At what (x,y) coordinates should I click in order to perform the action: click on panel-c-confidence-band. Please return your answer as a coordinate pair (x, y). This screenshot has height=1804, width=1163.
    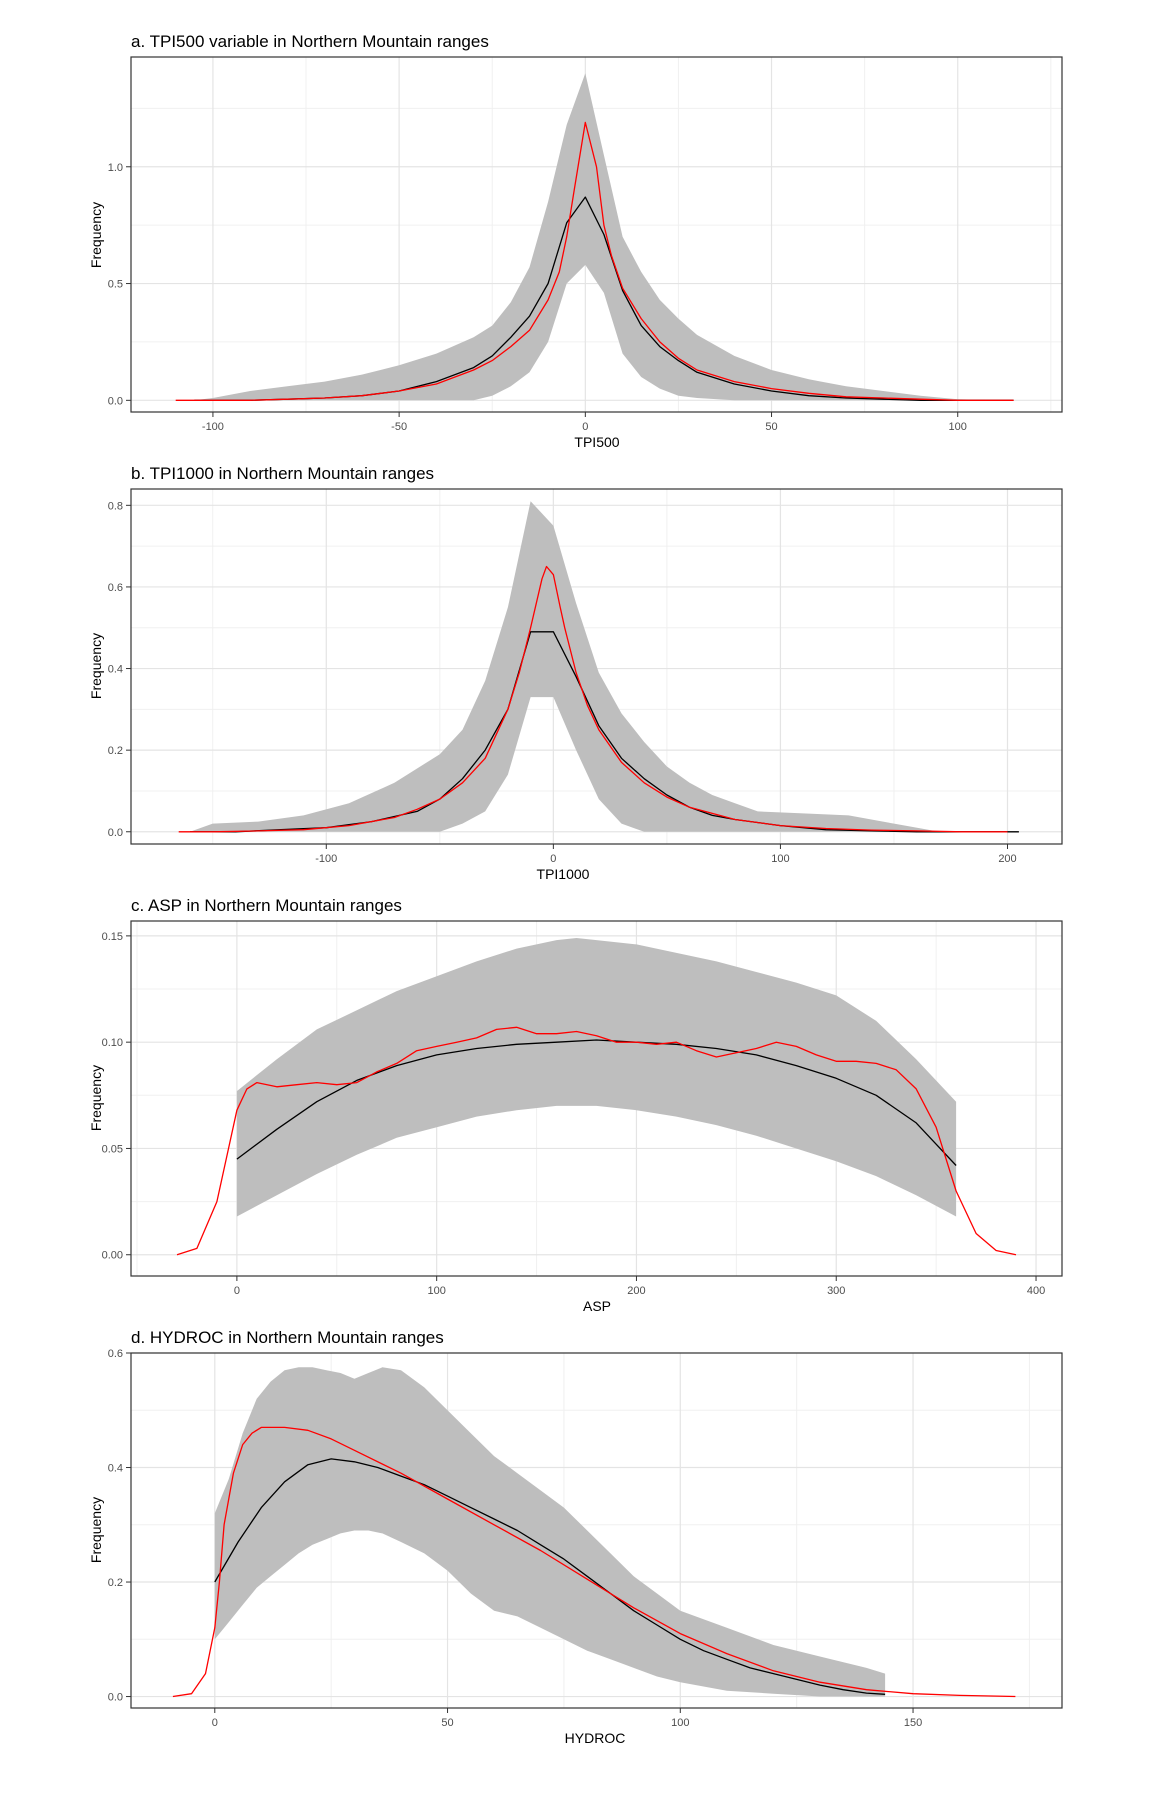
    Looking at the image, I should click on (596, 1077).